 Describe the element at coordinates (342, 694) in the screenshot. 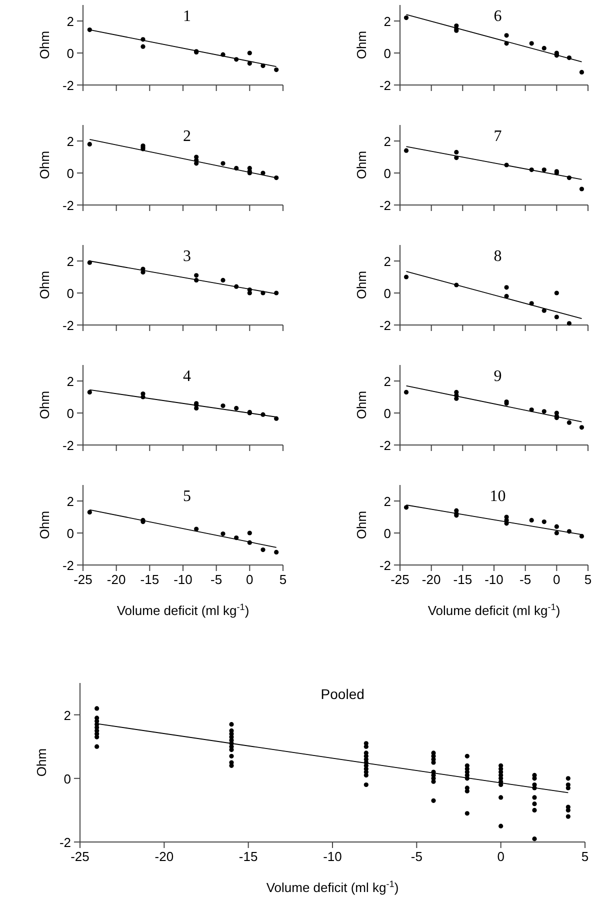

I see `chart-title: Pooled` at that location.